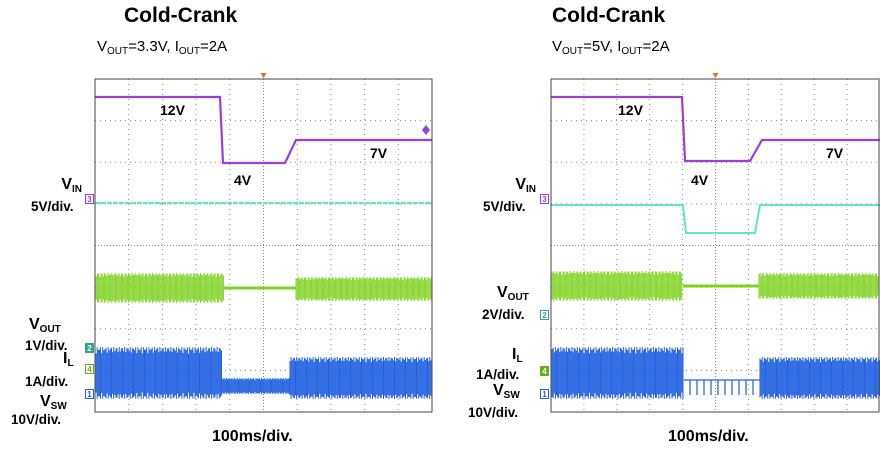 Image resolution: width=880 pixels, height=451 pixels. I want to click on vin-level-marker-left, so click(426, 130).